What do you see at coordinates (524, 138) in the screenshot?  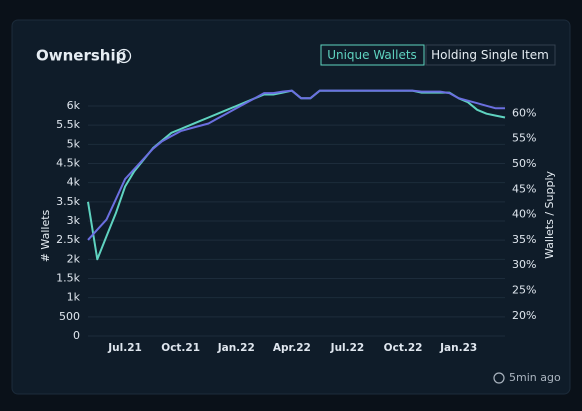 I see `y2-tick-label: 55%` at bounding box center [524, 138].